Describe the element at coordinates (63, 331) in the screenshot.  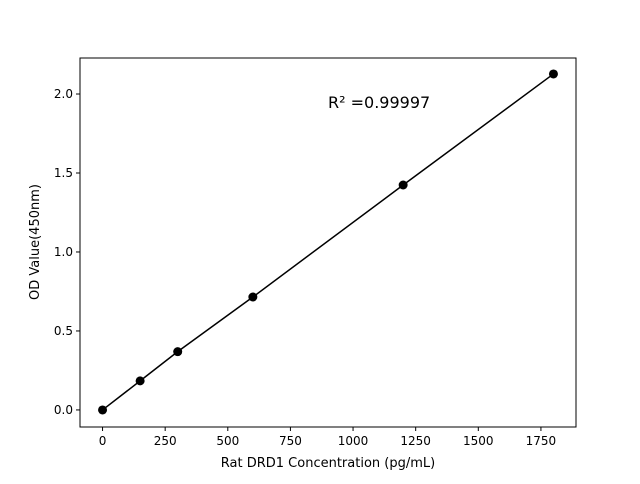
I see `y-tick-label: 0.5` at that location.